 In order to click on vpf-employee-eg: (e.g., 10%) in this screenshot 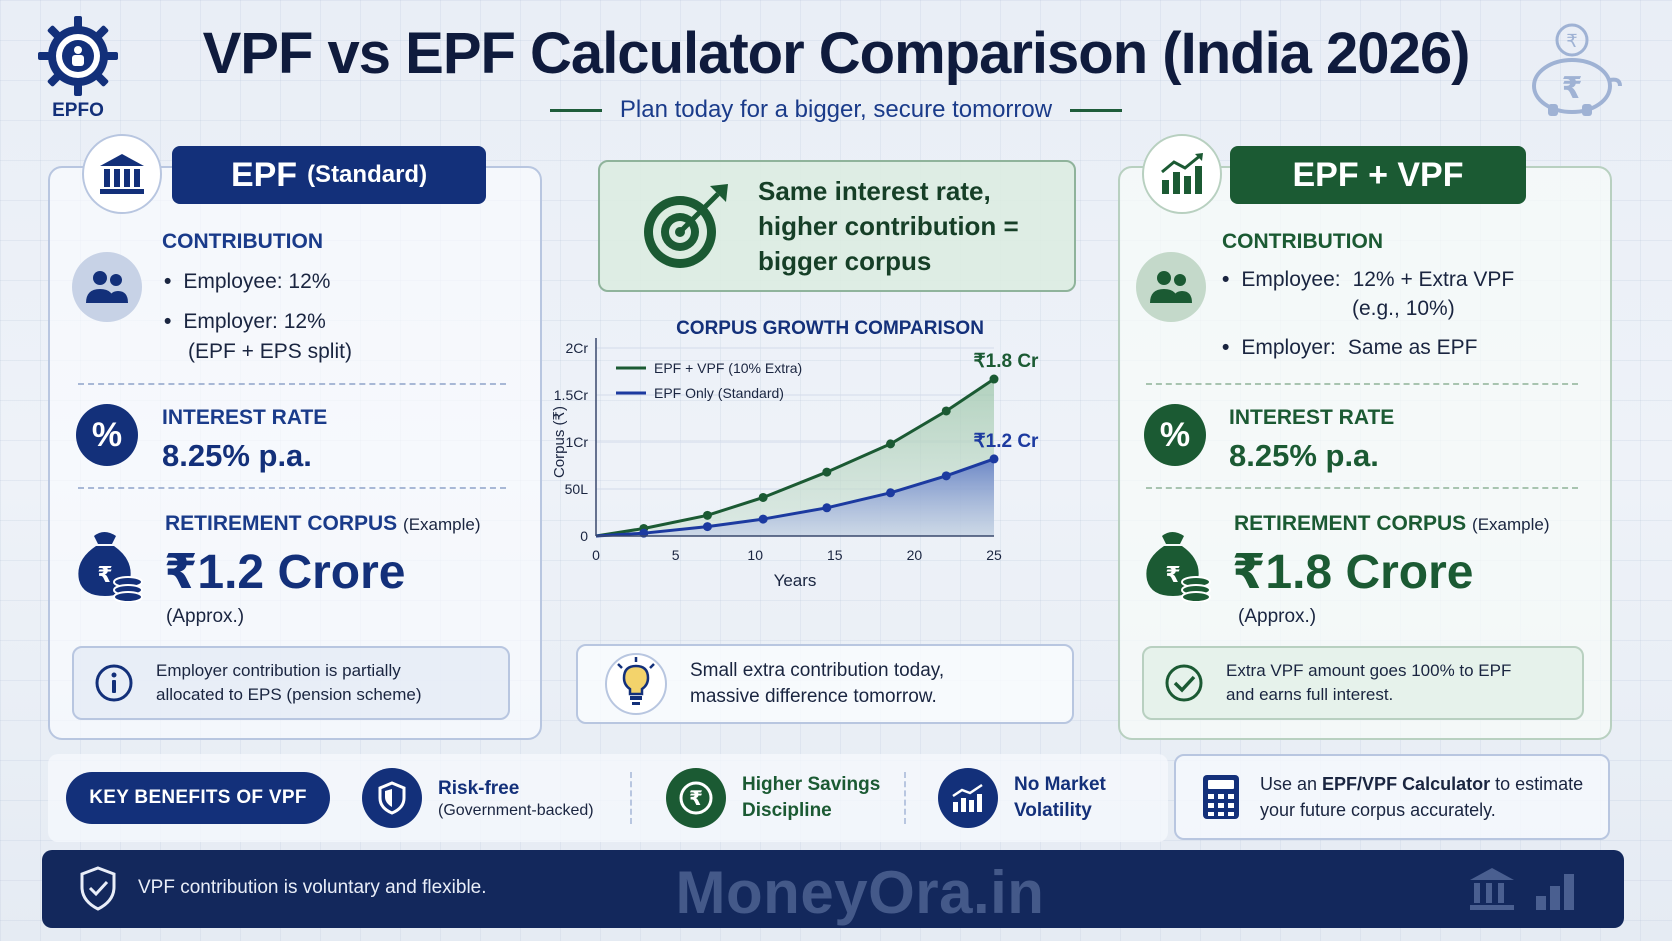, I will do `click(1403, 308)`.